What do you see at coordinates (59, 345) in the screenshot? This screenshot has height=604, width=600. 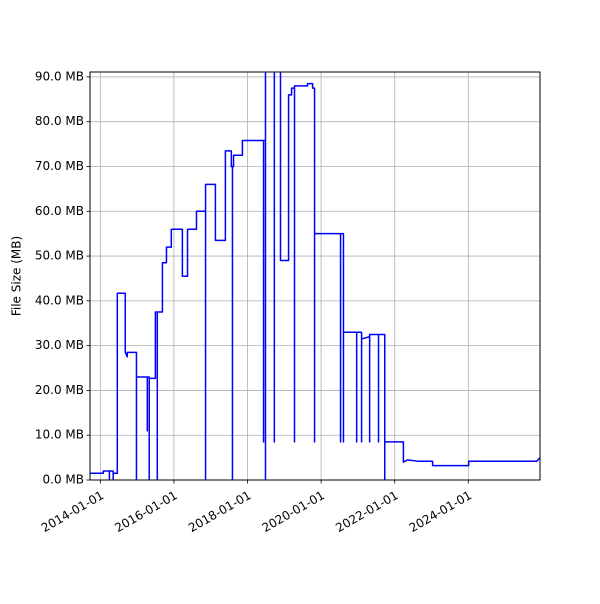 I see `y-tick-label: 30.0 MB` at bounding box center [59, 345].